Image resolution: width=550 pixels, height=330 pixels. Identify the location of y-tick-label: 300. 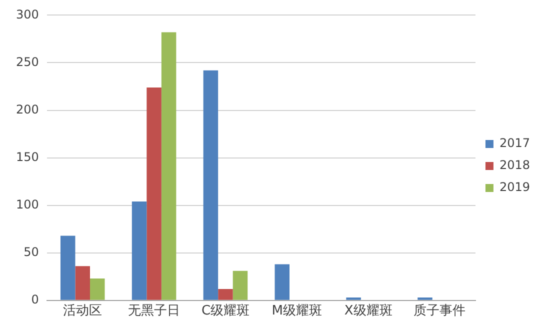
(27, 14).